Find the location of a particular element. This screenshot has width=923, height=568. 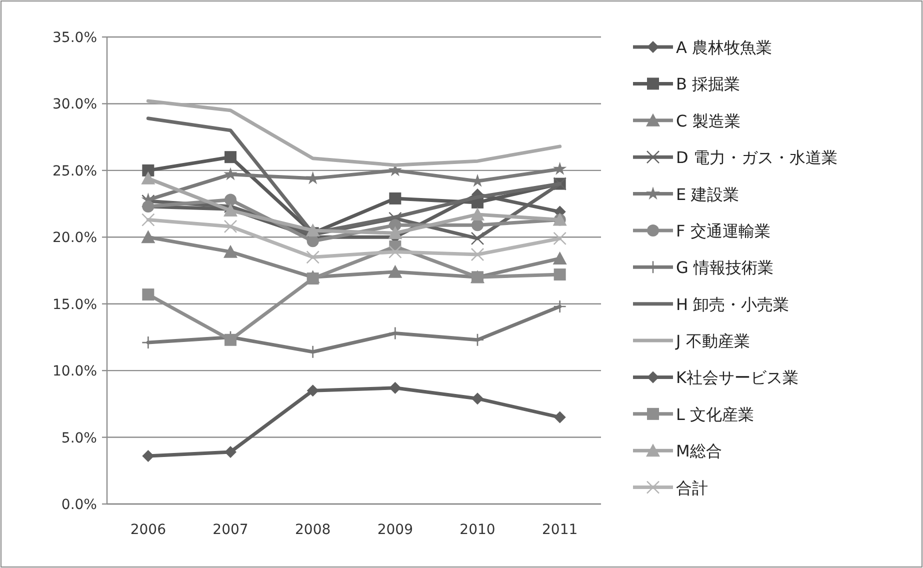

legend-label: H 卸売・小売業 is located at coordinates (733, 304).